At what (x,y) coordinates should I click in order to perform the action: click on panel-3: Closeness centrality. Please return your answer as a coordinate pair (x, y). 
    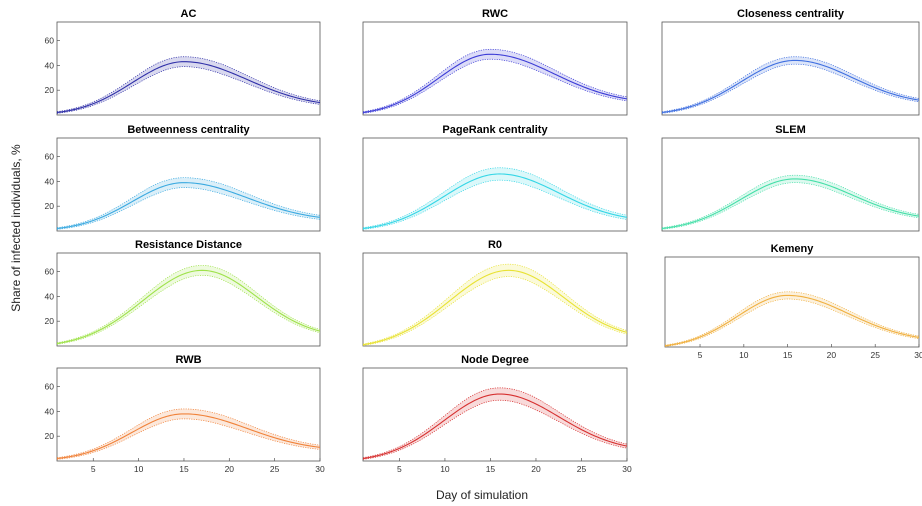
    Looking at the image, I should click on (790, 62).